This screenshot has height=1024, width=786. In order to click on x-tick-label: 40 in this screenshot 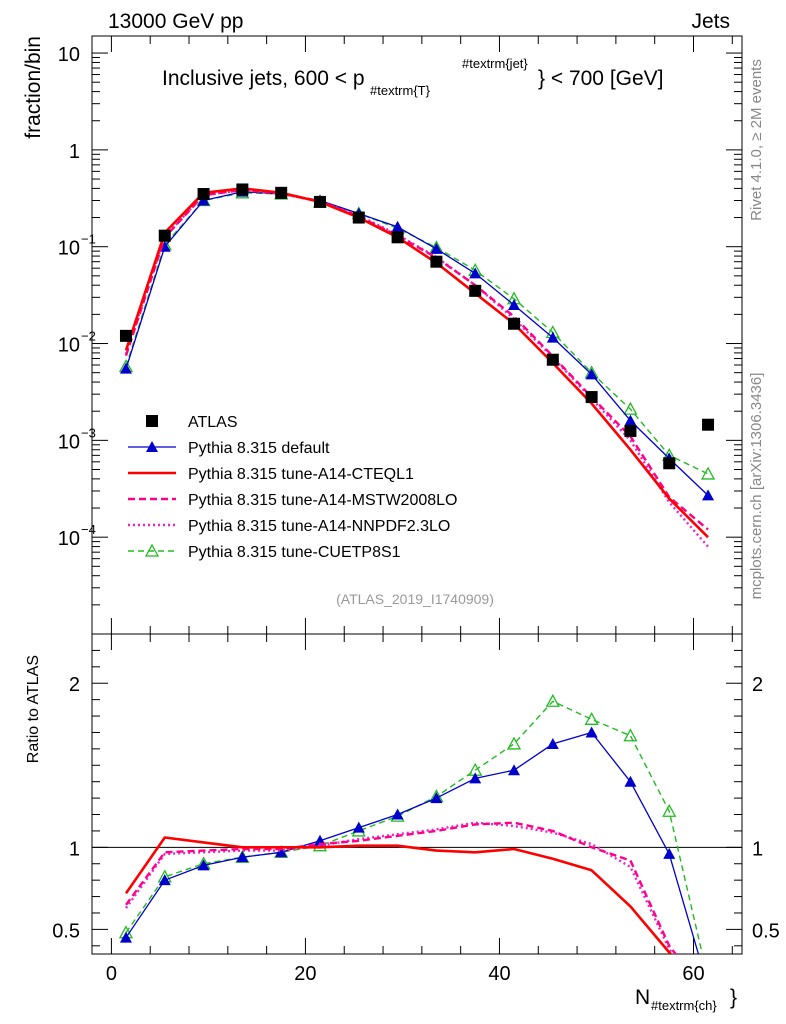, I will do `click(499, 974)`.